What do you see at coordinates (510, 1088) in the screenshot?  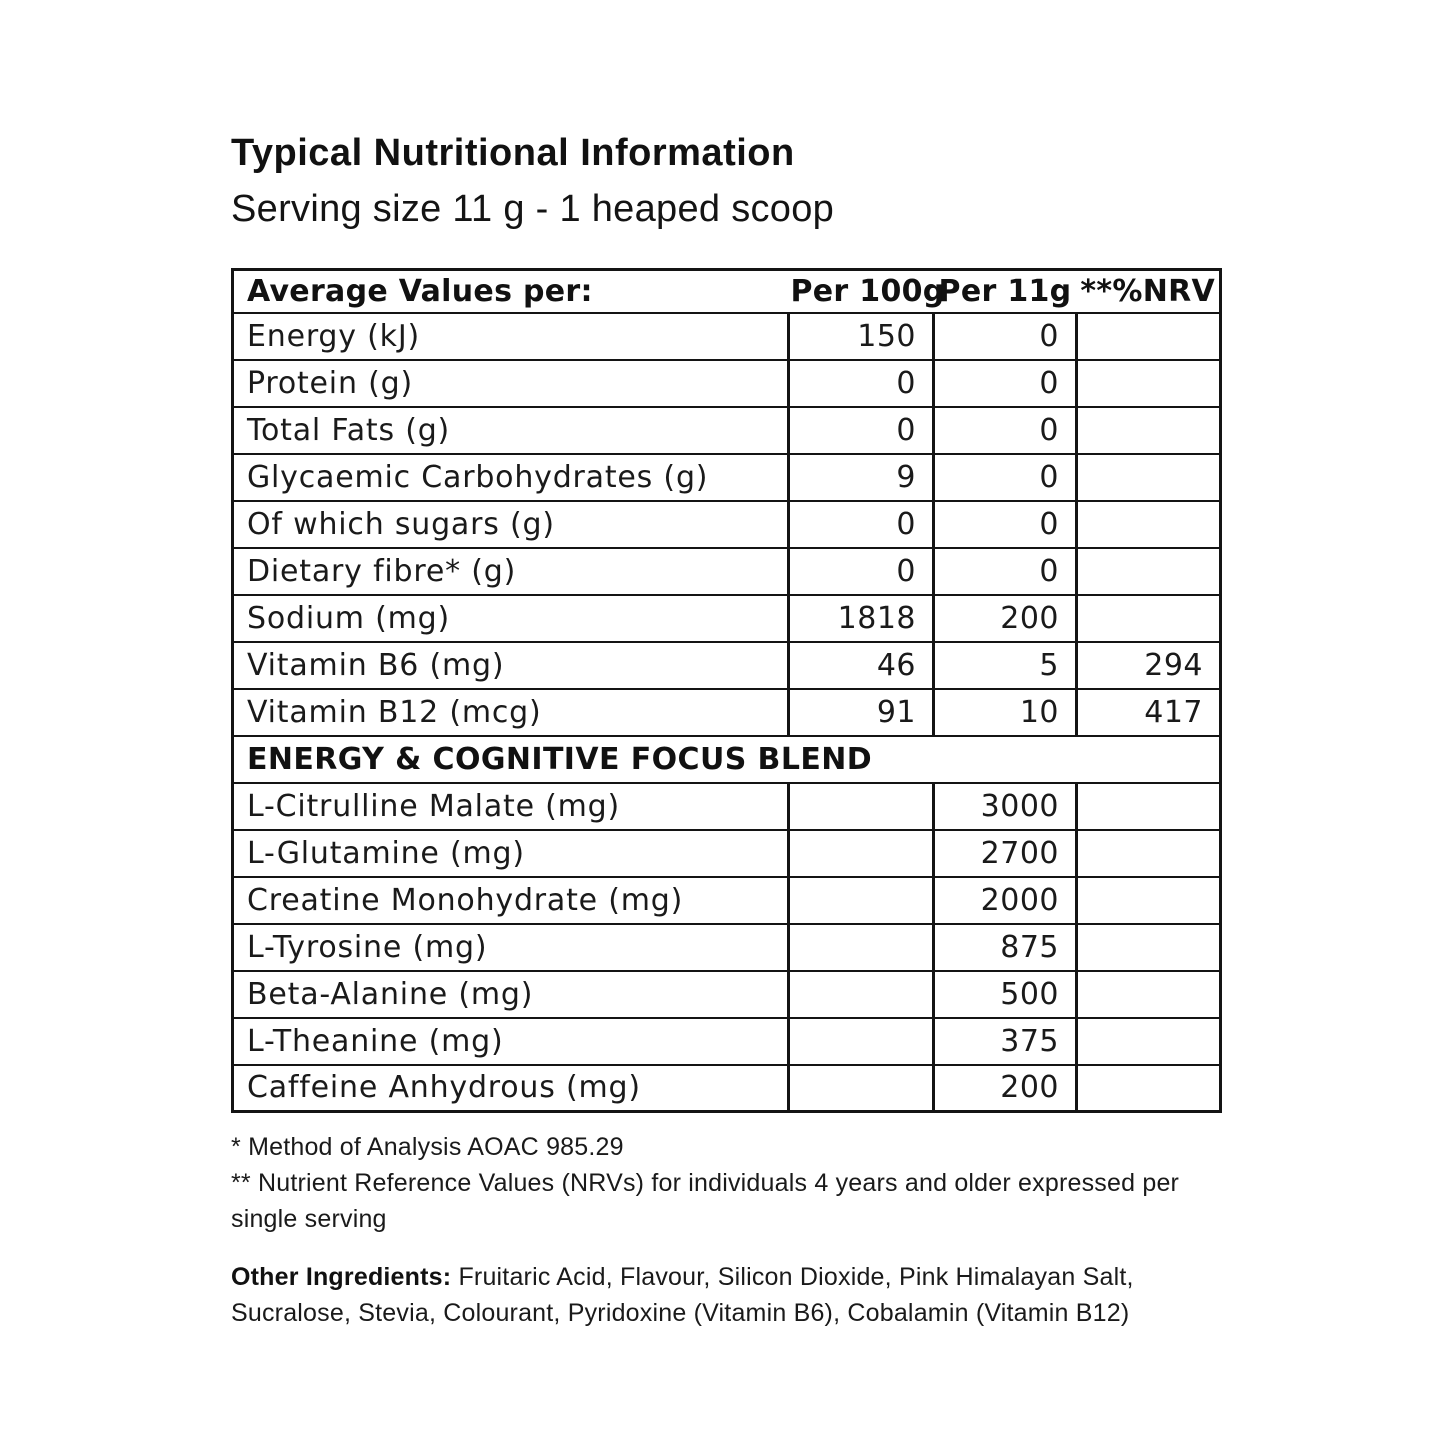 I see `nutrient-label: Caffeine Anhydrous (mg)` at bounding box center [510, 1088].